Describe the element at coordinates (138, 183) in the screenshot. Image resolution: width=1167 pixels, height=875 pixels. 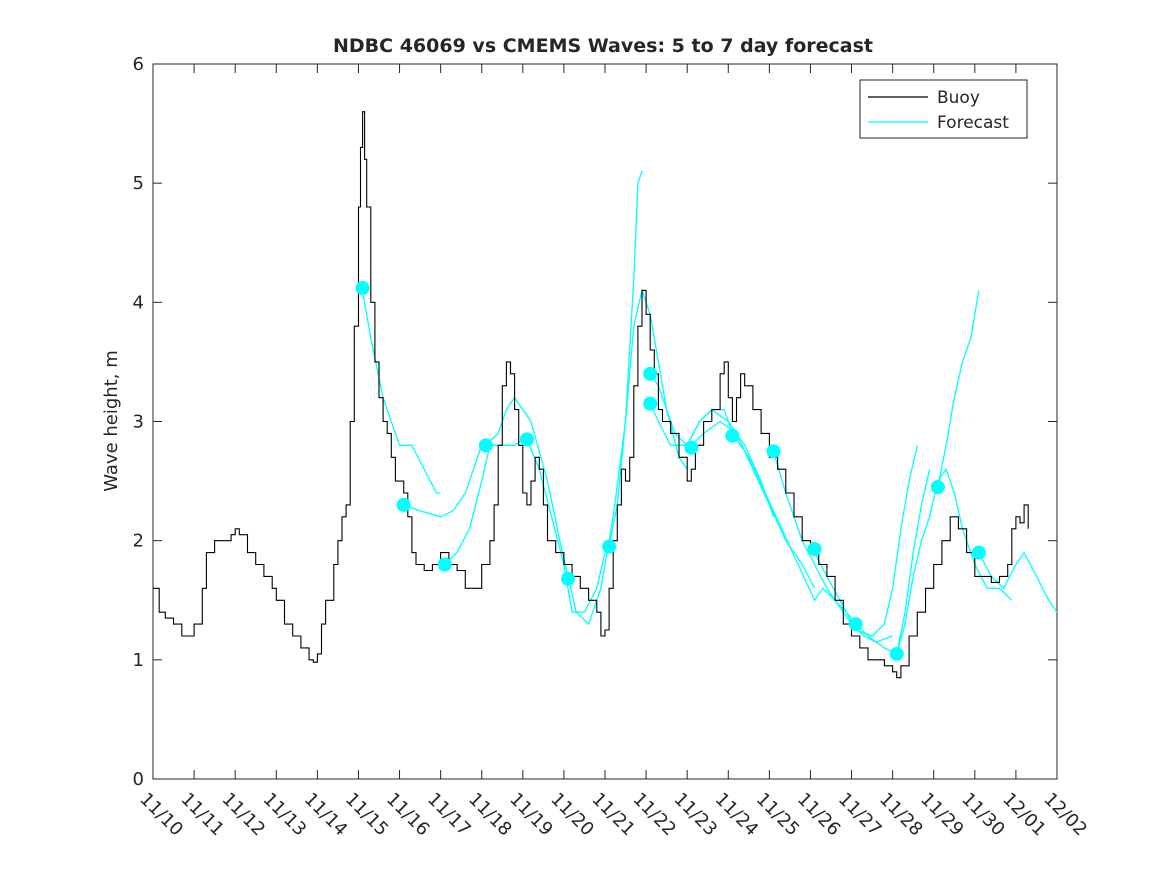
I see `y-tick-label: 5` at that location.